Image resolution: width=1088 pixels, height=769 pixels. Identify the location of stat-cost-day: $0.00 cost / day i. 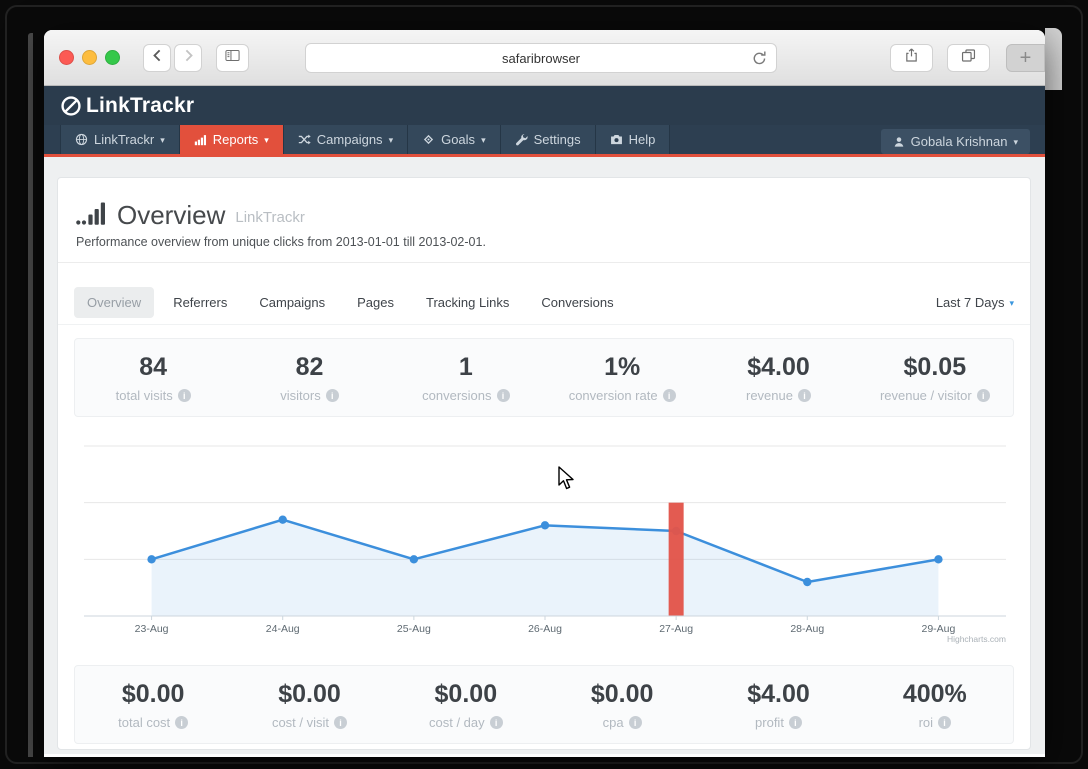
(466, 705).